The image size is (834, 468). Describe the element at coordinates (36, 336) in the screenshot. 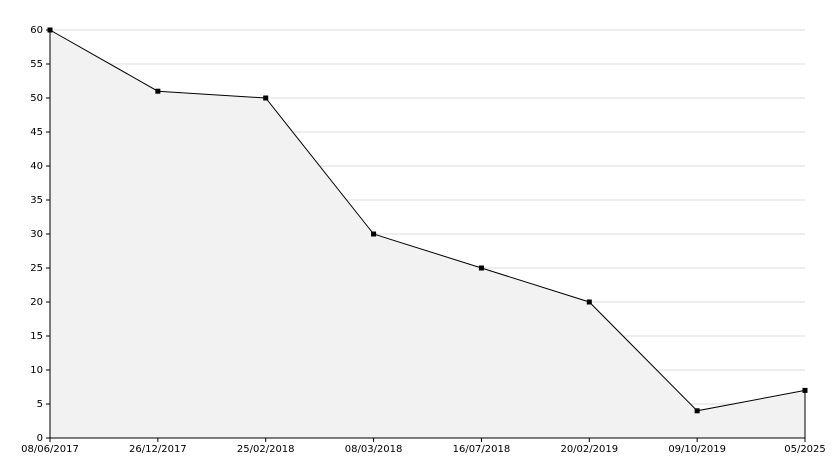

I see `y-tick-label: 15` at that location.